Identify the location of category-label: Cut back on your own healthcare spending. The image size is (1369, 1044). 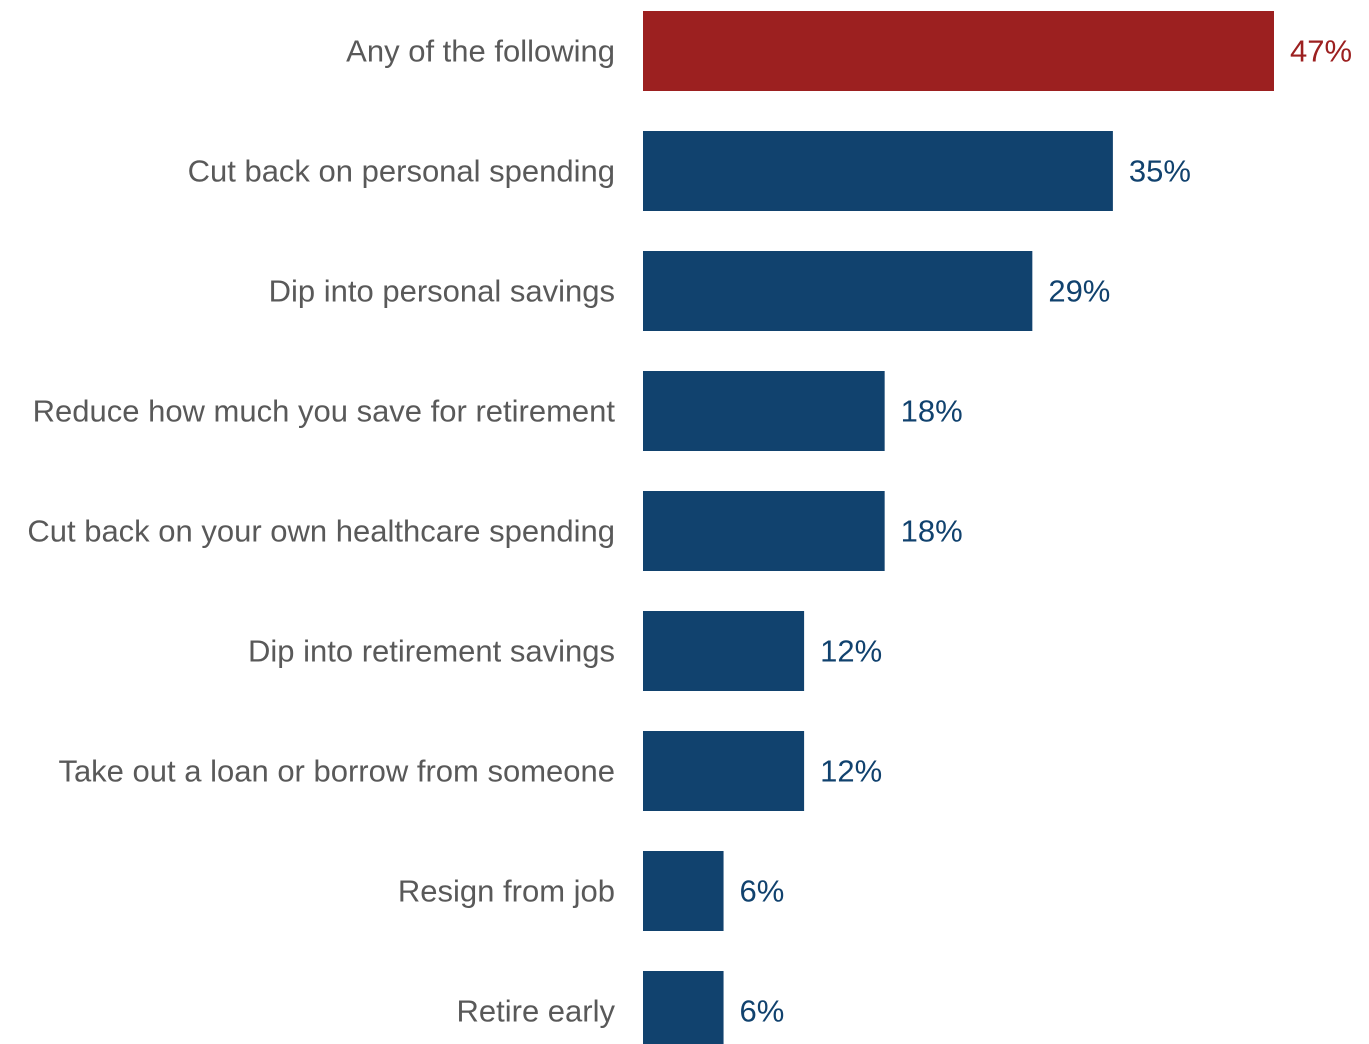
(321, 531).